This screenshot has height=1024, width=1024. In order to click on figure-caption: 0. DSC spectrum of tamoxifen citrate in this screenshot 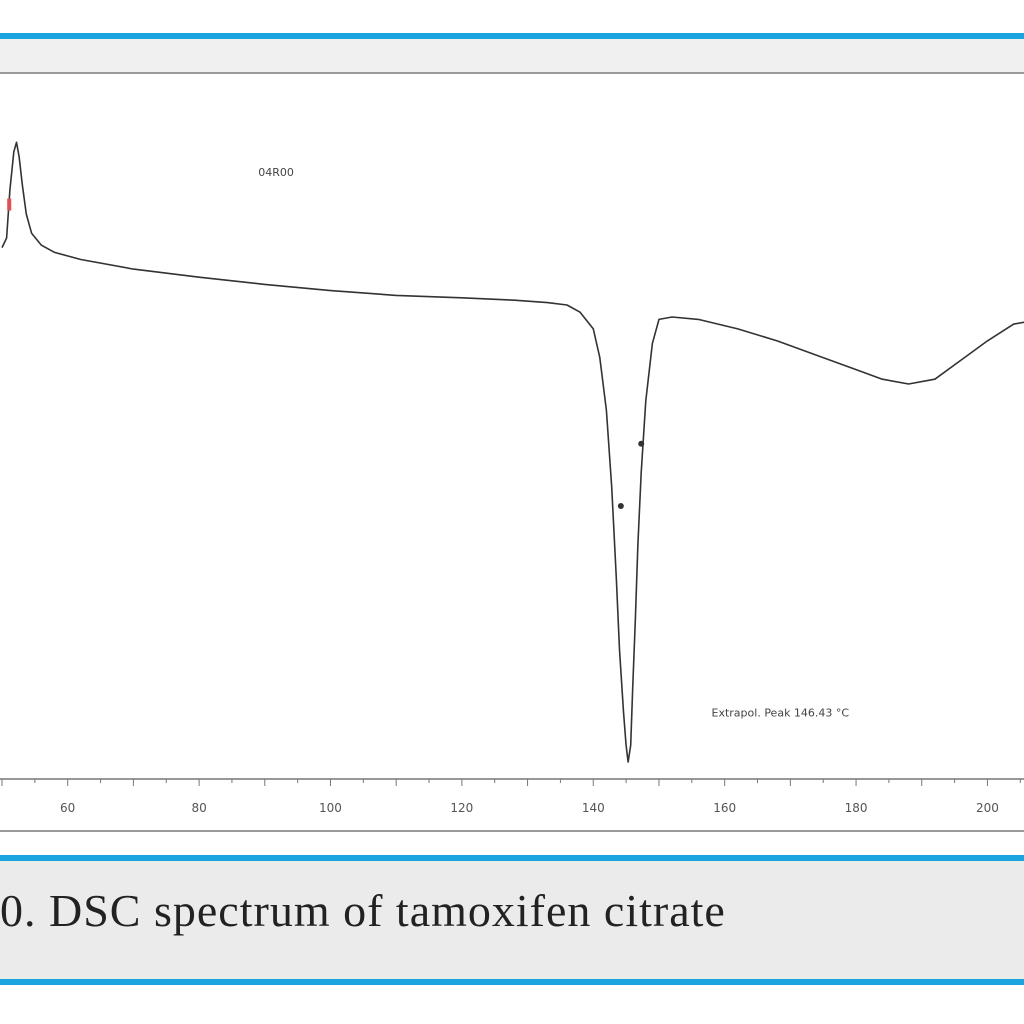, I will do `click(363, 910)`.